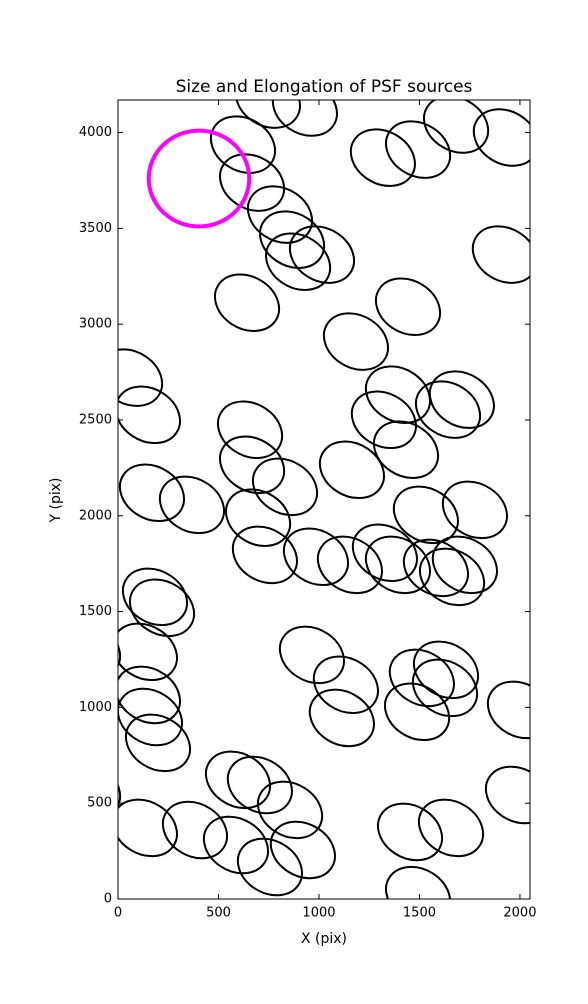  Describe the element at coordinates (108, 899) in the screenshot. I see `y-tick-label: 0` at that location.